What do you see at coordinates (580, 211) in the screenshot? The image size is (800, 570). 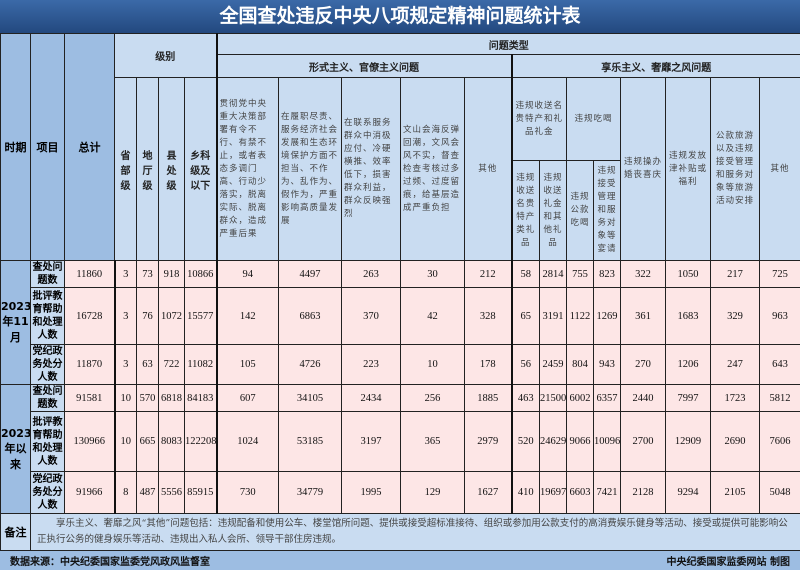 I see `header-dining-public: 违规公款吃喝` at bounding box center [580, 211].